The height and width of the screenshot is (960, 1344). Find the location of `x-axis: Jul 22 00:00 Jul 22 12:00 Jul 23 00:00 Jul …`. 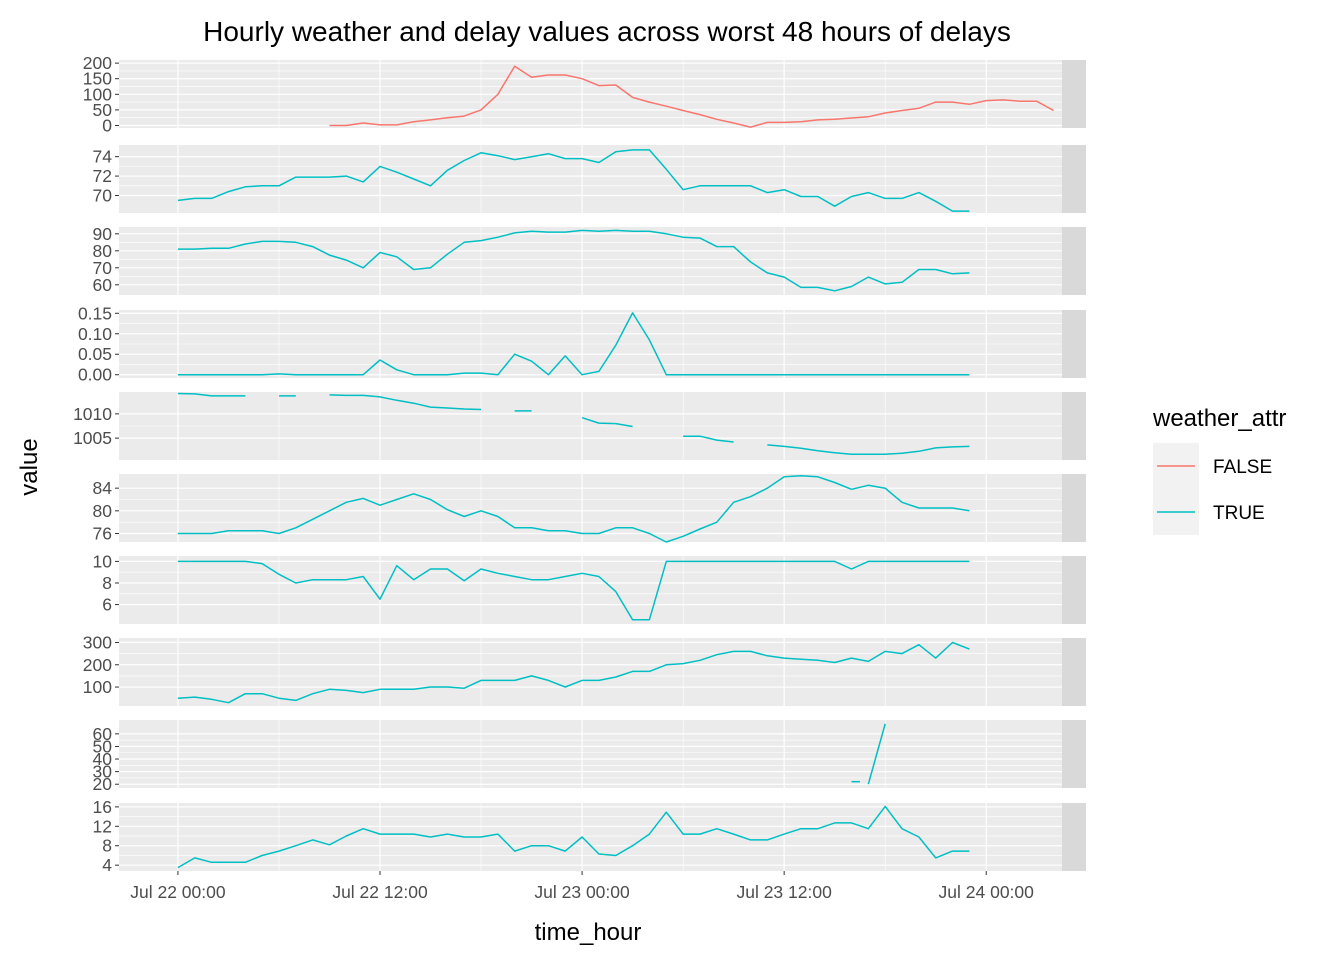

x-axis: Jul 22 00:00 Jul 22 12:00 Jul 23 00:00 Jul … is located at coordinates (582, 886).